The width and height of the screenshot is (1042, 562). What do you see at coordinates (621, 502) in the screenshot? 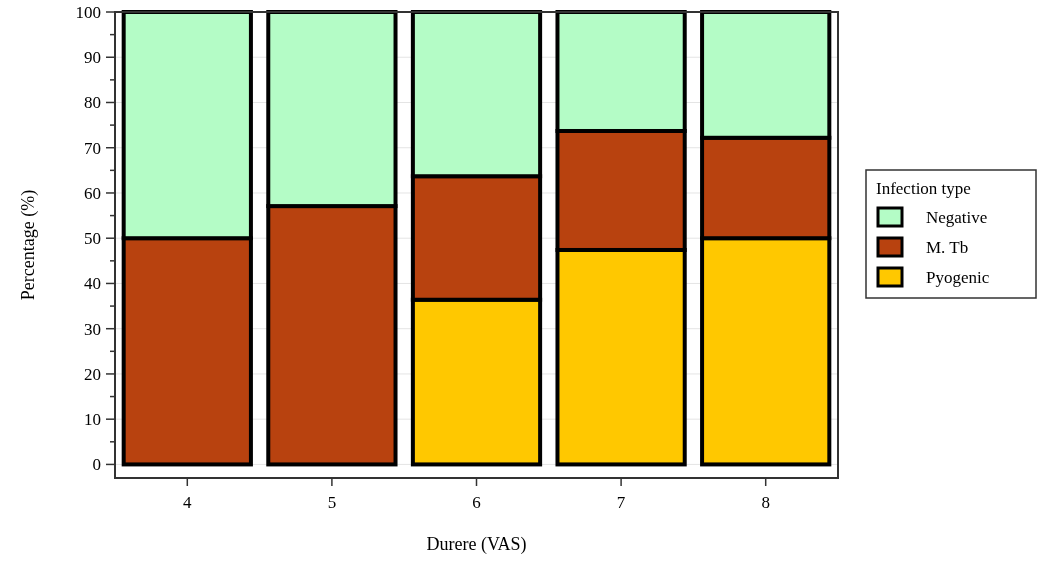
I see `x-tick-label: 7` at bounding box center [621, 502].